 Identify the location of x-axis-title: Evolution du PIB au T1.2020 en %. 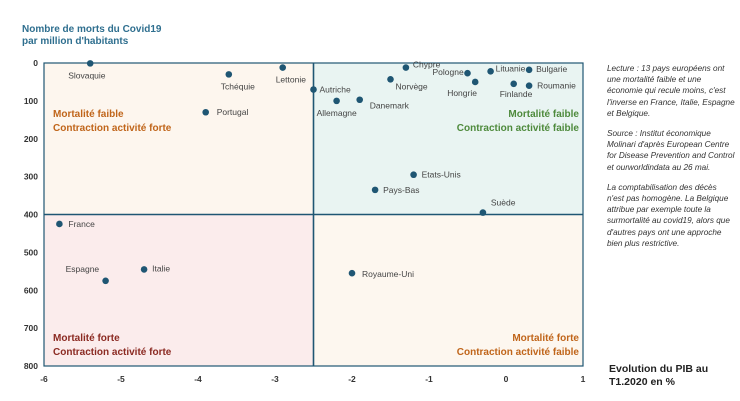
(659, 375).